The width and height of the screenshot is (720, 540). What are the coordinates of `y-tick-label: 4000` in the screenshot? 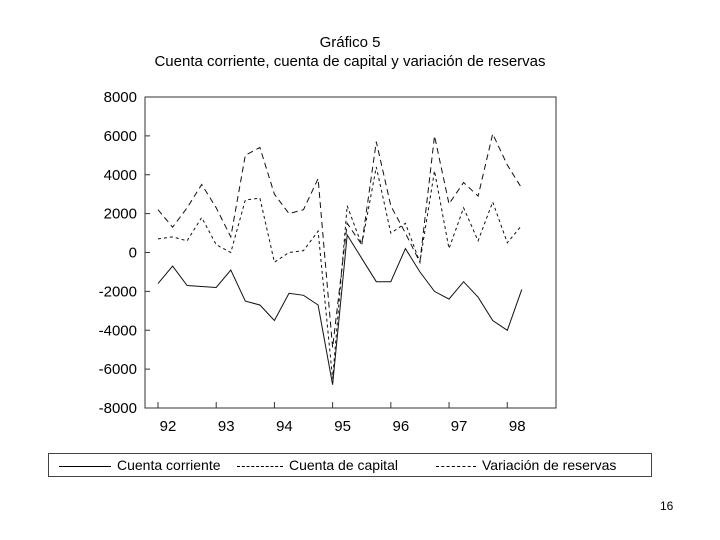 It's located at (120, 175).